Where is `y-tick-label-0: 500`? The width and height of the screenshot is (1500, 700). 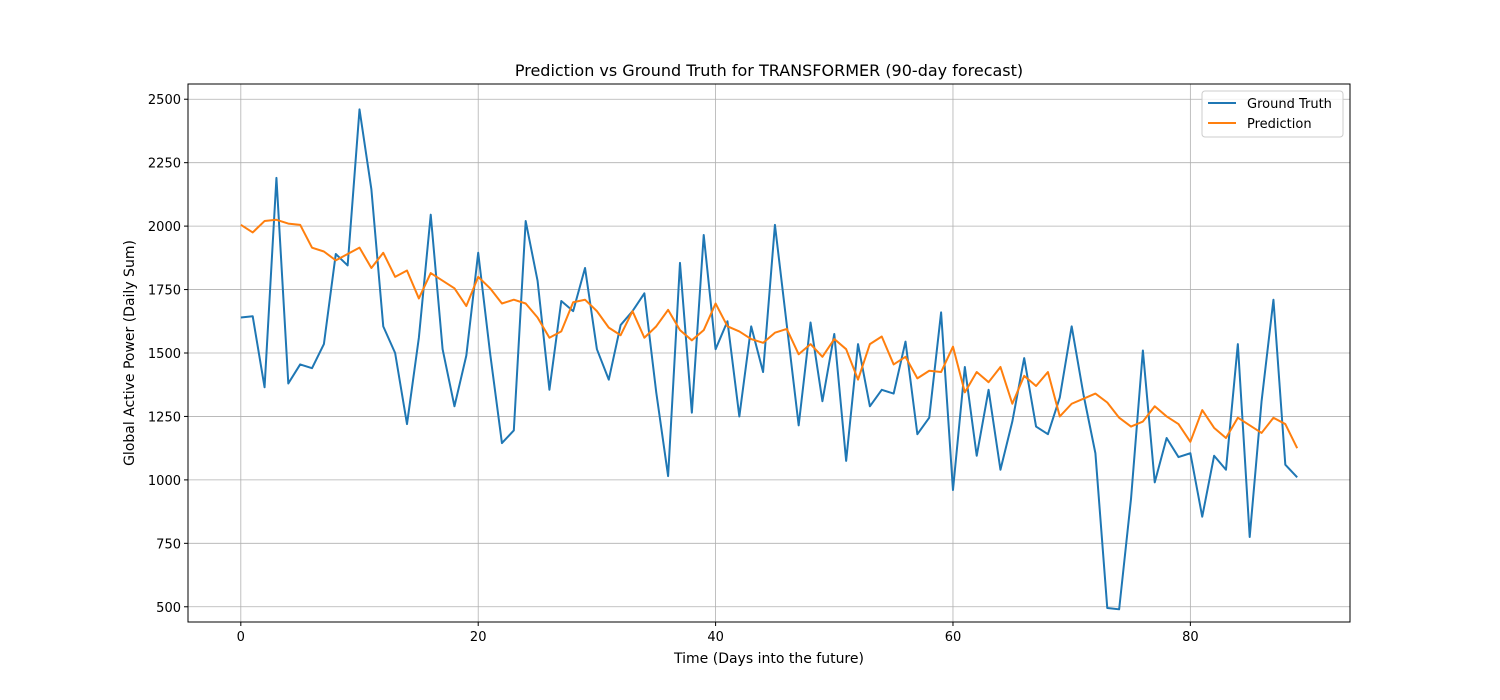 y-tick-label-0: 500 is located at coordinates (168, 608).